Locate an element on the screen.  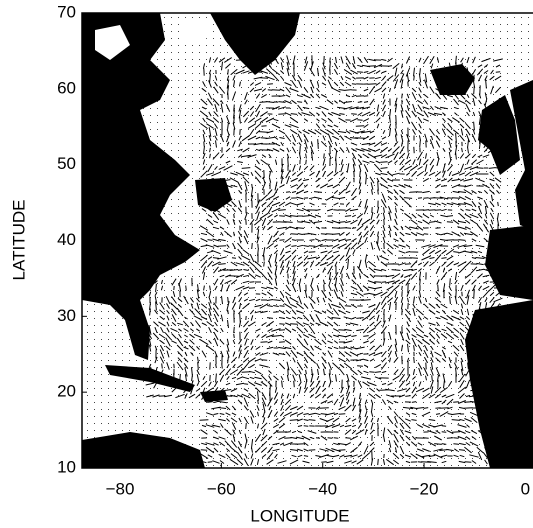
y-tick-label: 20 is located at coordinates (66, 391).